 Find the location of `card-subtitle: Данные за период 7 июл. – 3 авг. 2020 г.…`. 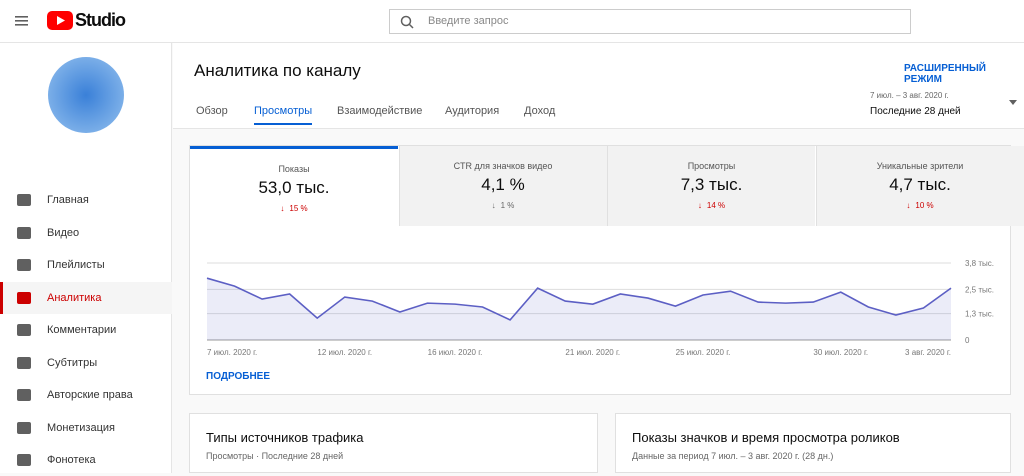

card-subtitle: Данные за период 7 июл. – 3 авг. 2020 г.… is located at coordinates (733, 456).